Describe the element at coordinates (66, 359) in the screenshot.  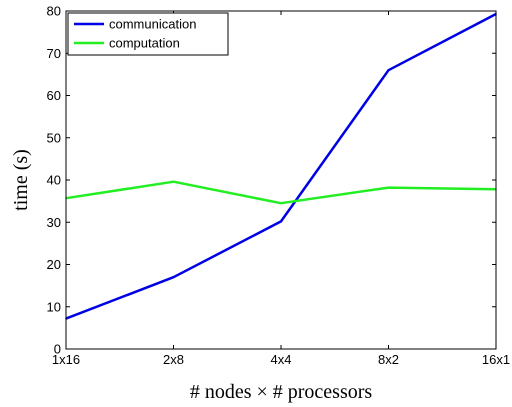
I see `x-tick-label: 1x16` at that location.